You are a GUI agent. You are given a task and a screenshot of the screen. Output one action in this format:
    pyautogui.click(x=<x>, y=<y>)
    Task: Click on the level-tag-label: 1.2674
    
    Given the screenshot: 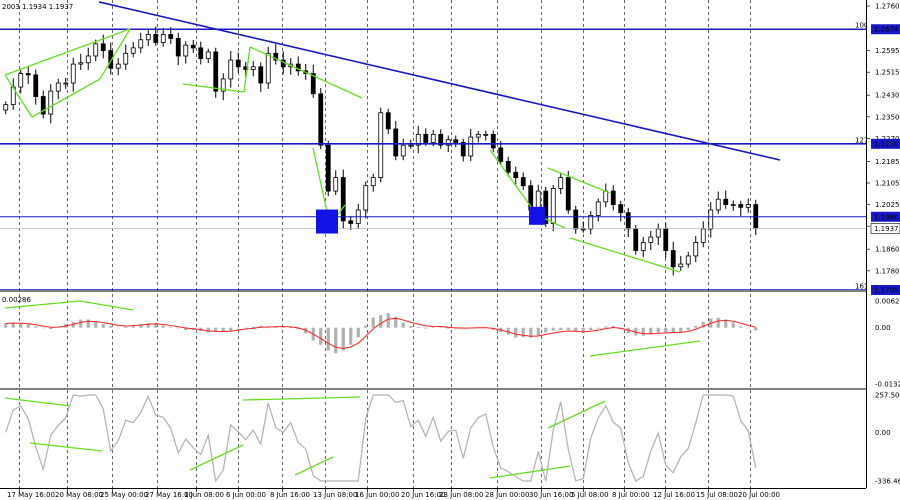 What is the action you would take?
    pyautogui.click(x=886, y=30)
    